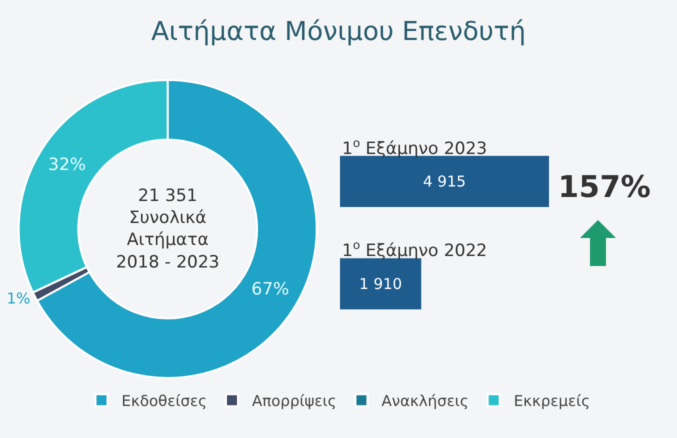 This screenshot has width=677, height=438. Describe the element at coordinates (294, 401) in the screenshot. I see `legend-label: Απορρίψεις` at that location.